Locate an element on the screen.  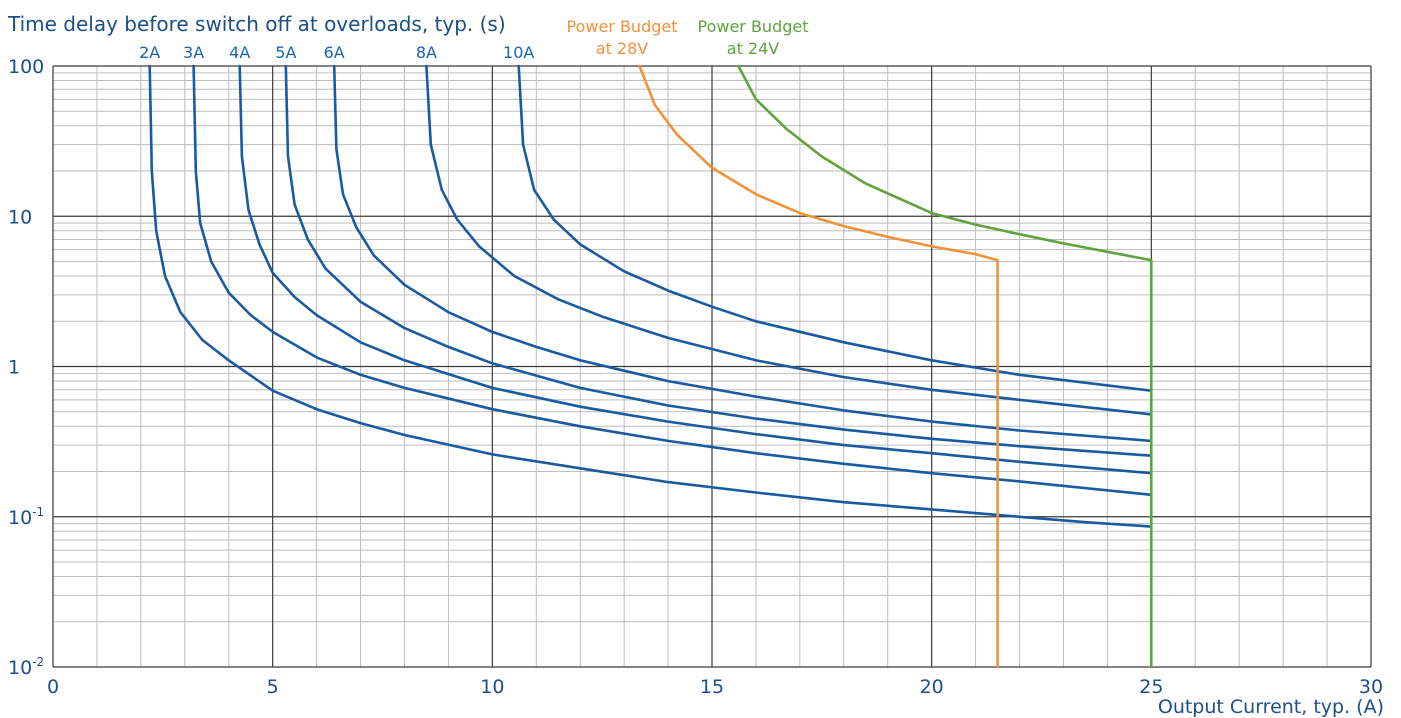
series-label-3a: 3A is located at coordinates (193, 52).